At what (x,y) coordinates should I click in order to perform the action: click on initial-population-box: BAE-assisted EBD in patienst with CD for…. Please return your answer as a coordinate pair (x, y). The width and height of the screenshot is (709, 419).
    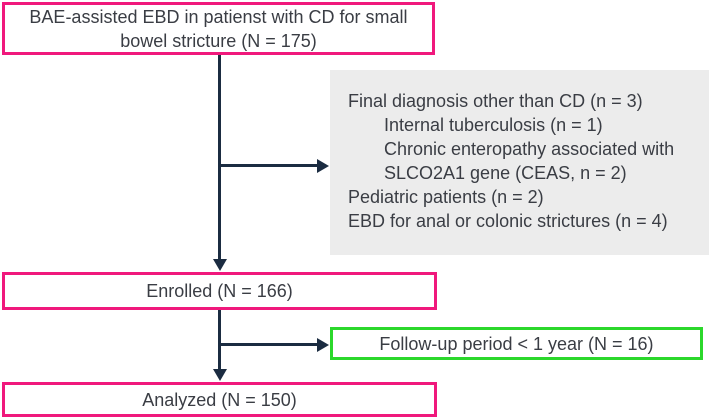
    Looking at the image, I should click on (218, 28).